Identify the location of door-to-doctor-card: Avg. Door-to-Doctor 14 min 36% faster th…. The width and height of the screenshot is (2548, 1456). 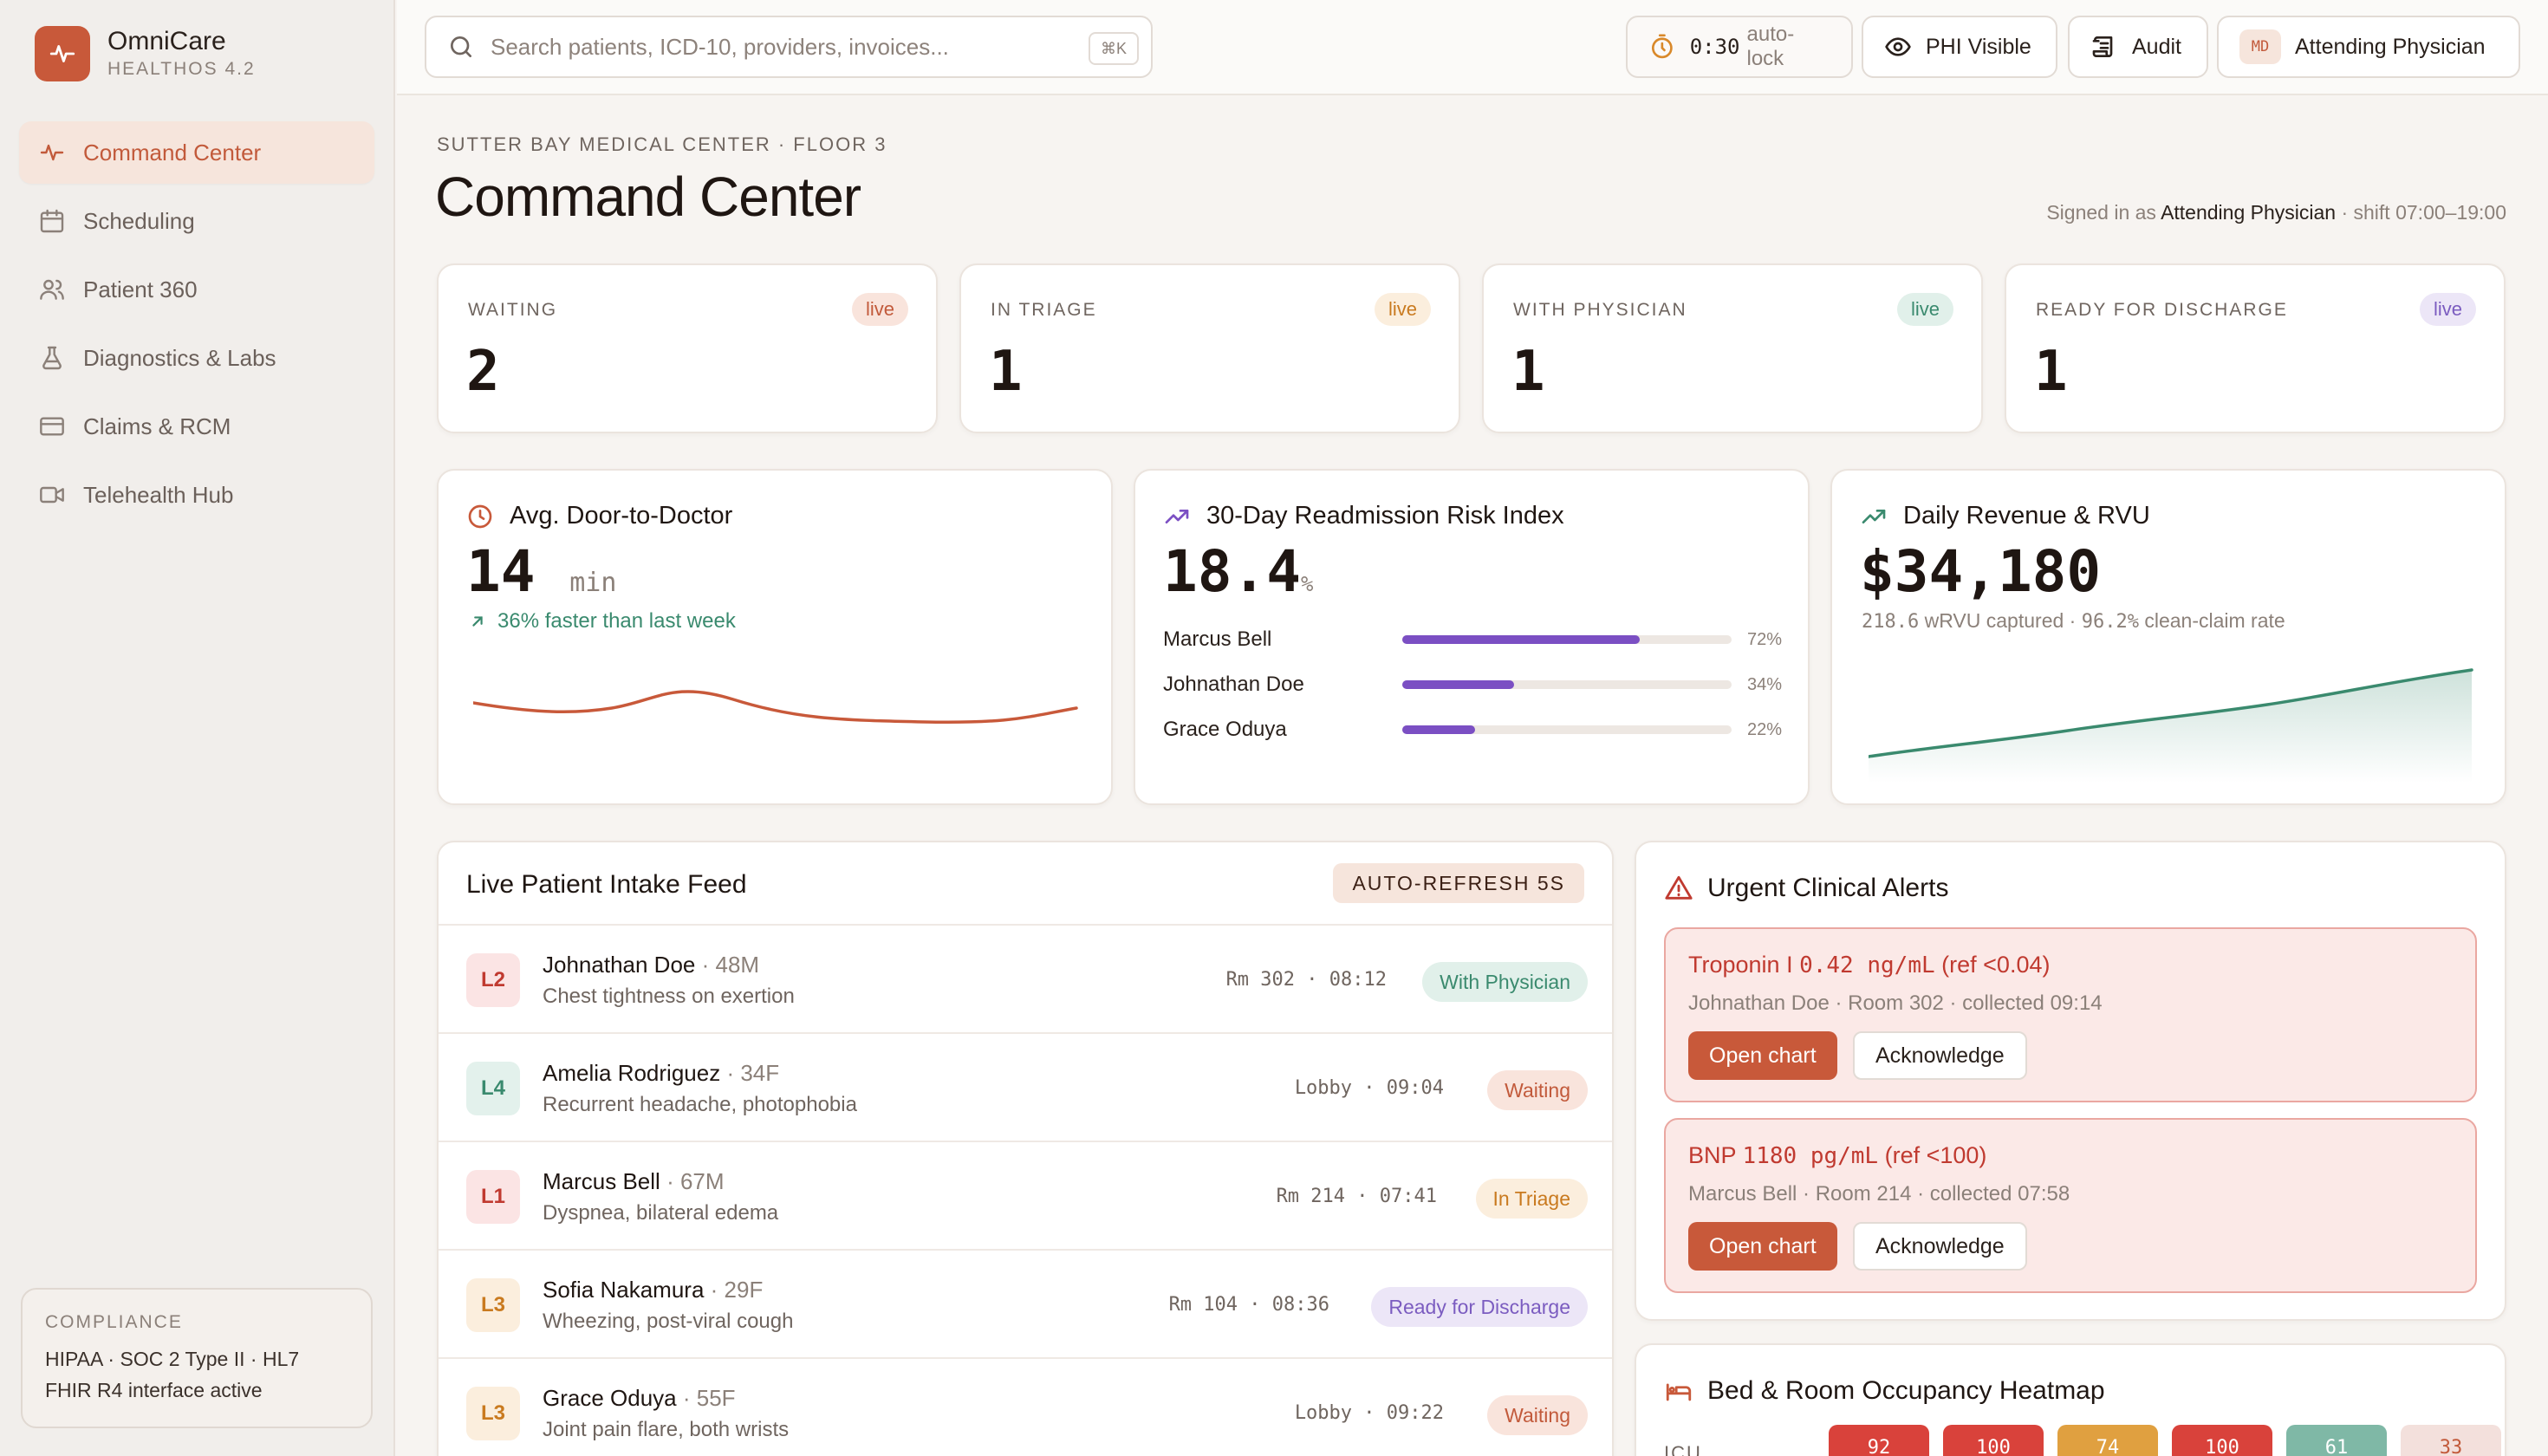
(775, 637).